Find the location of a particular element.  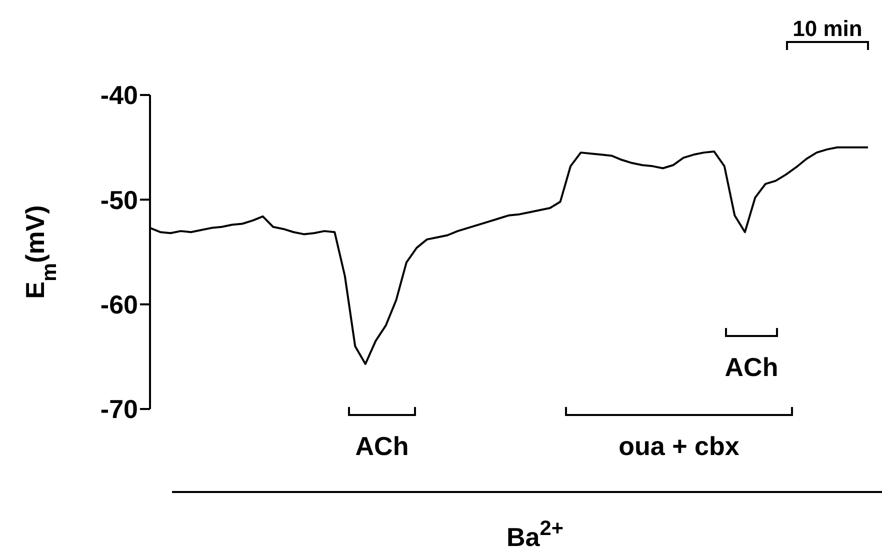

annotation: ACh is located at coordinates (751, 367).